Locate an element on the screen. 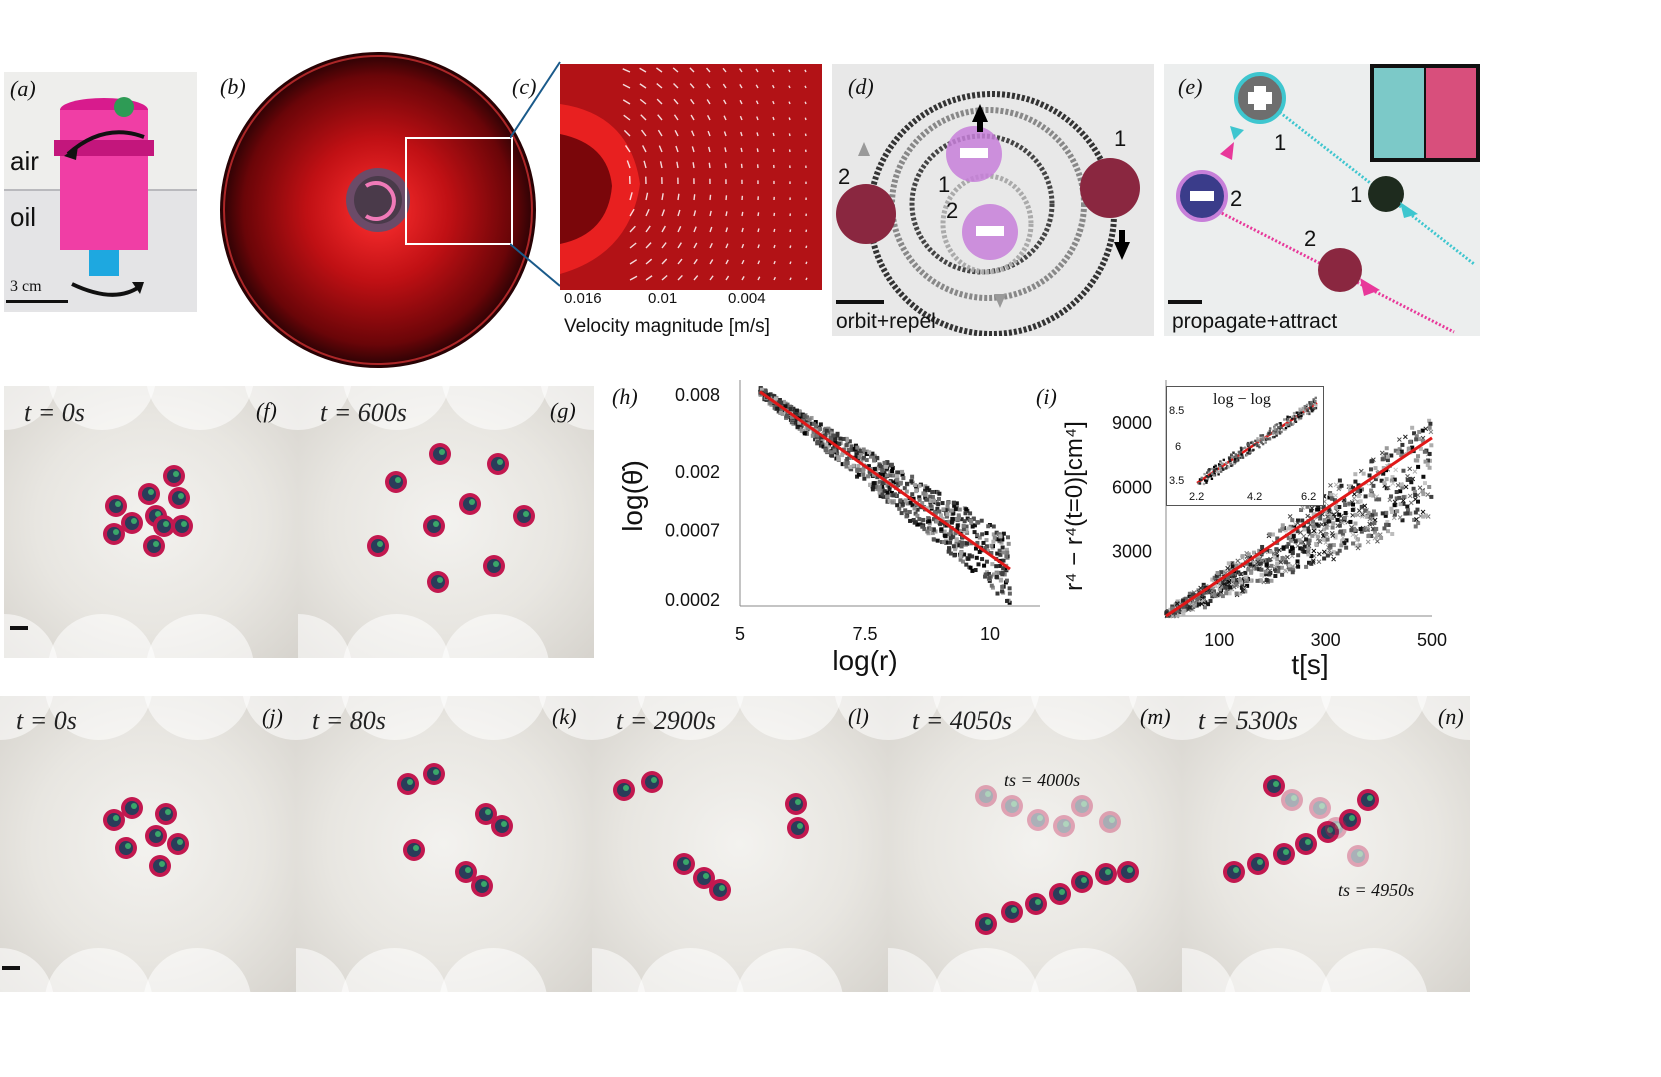 Image resolution: width=1661 pixels, height=1077 pixels. orbit-trajectories is located at coordinates (988, 213).